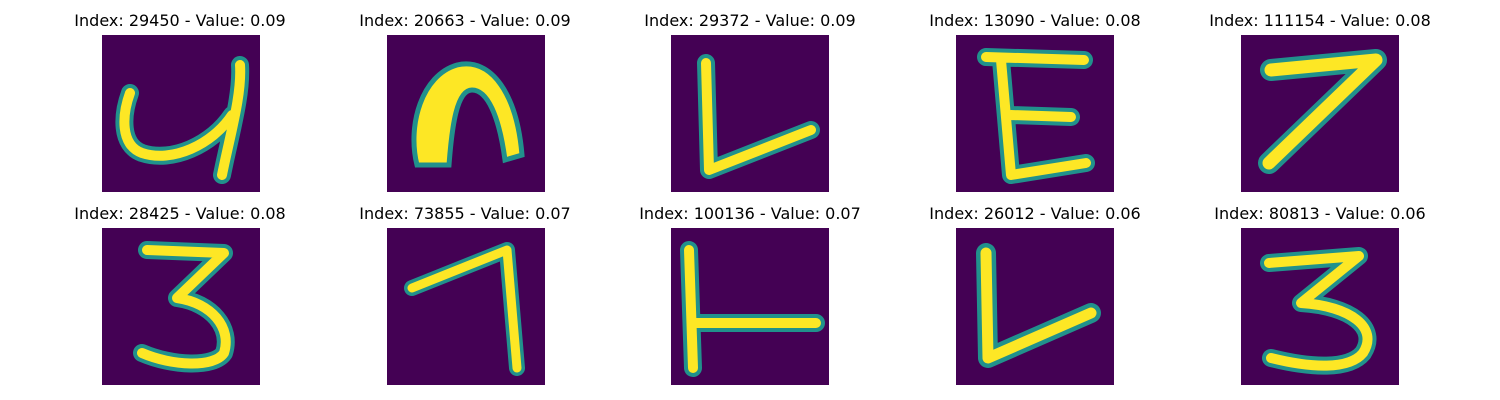 This screenshot has height=400, width=1500. I want to click on panel-title: Index: 20663 - Value: 0.09, so click(465, 20).